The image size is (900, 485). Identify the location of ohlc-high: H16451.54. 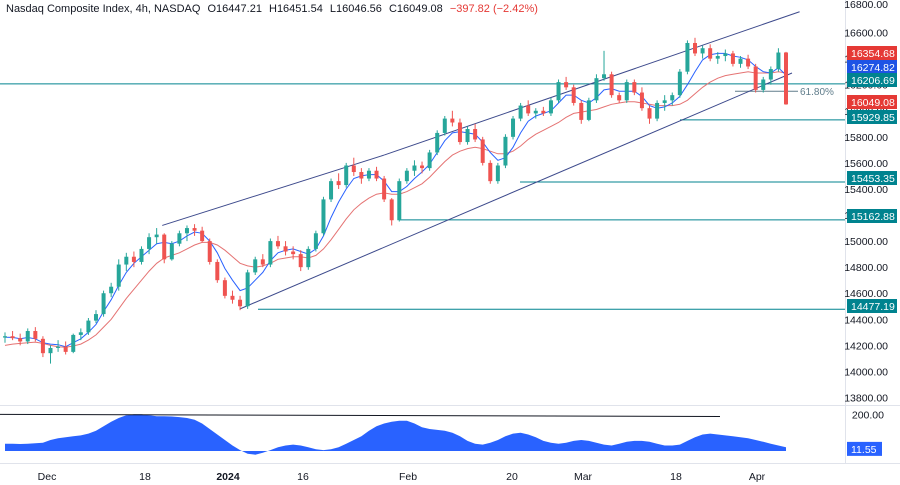
(296, 9).